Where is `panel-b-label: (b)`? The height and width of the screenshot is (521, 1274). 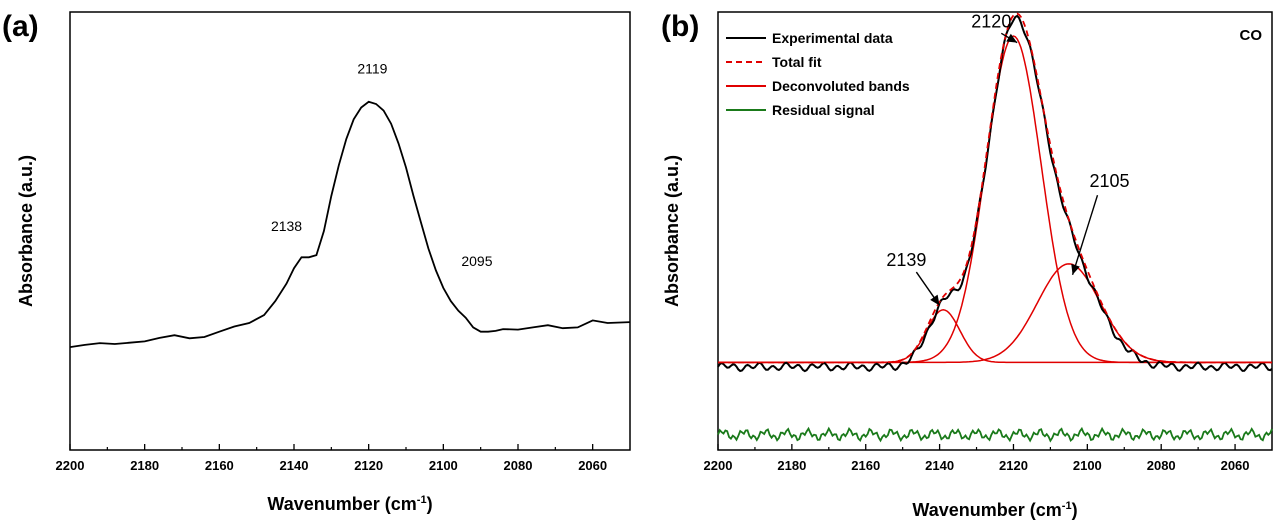 panel-b-label: (b) is located at coordinates (680, 26).